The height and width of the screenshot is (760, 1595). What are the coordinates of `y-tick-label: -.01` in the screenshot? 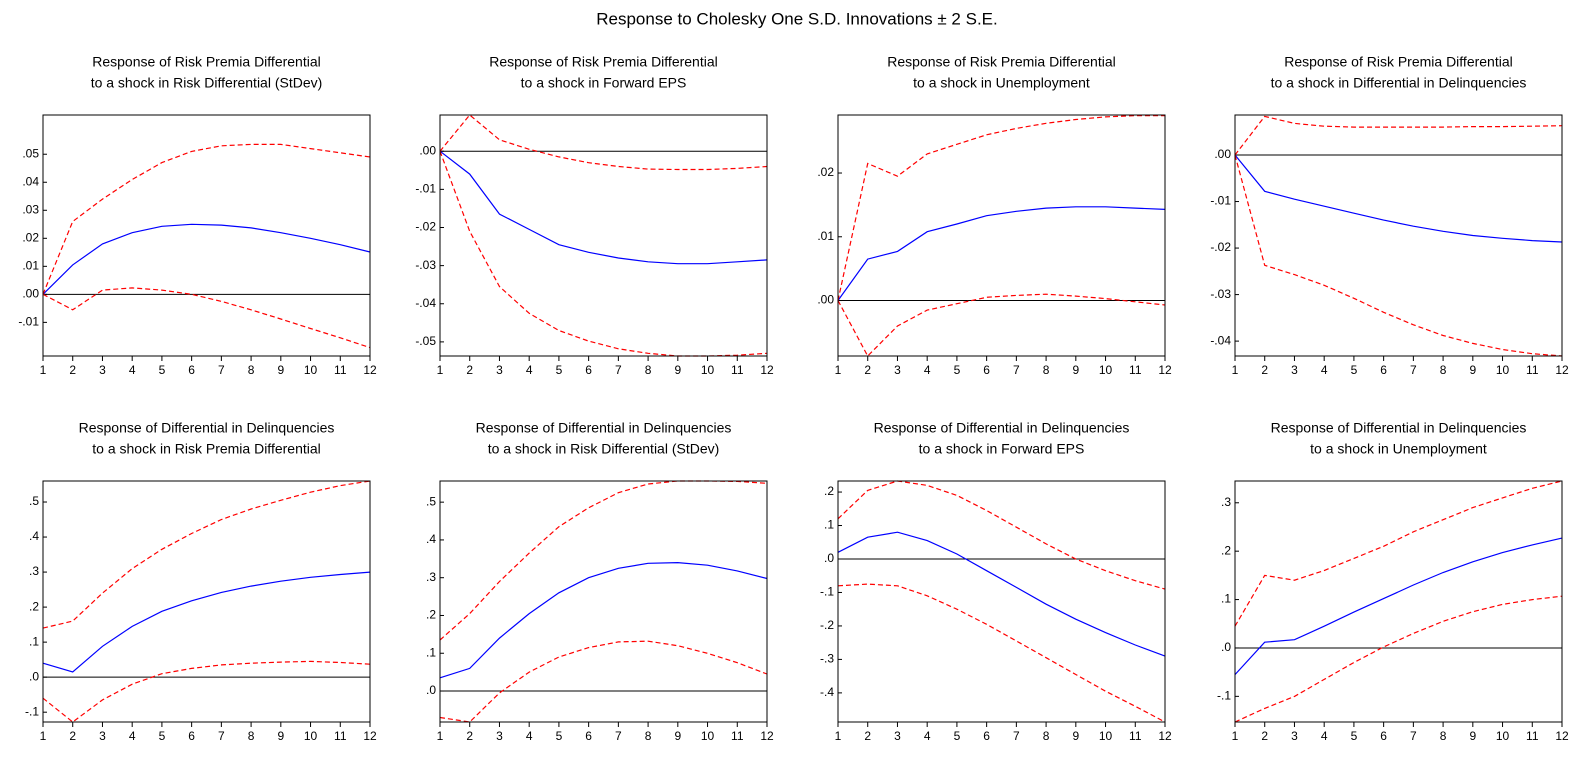 It's located at (28, 322).